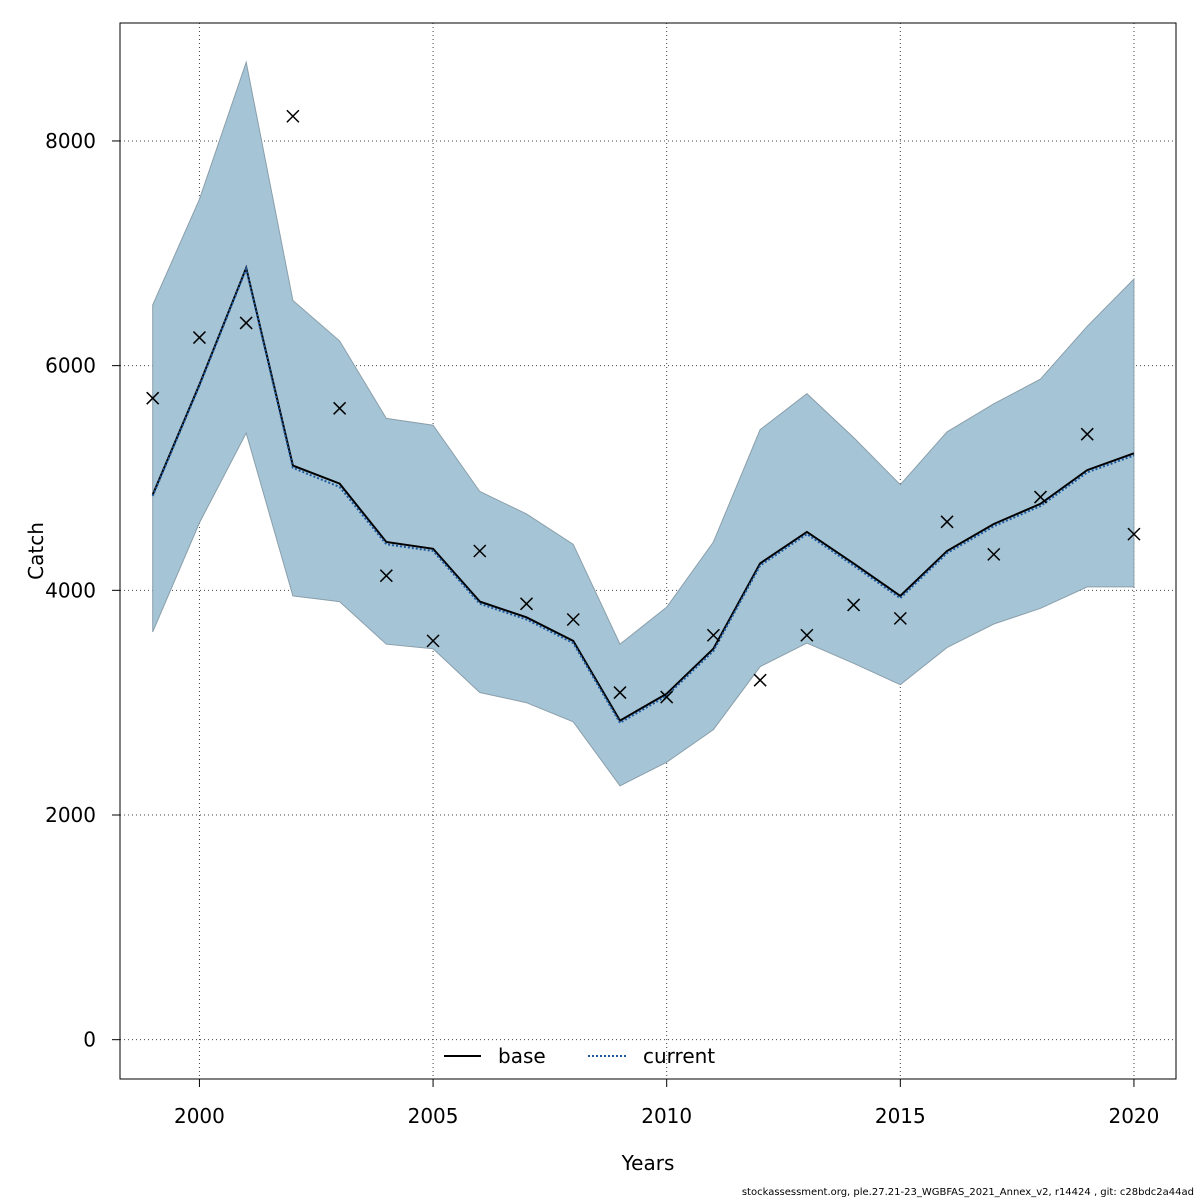 Image resolution: width=1200 pixels, height=1200 pixels. Describe the element at coordinates (89, 1040) in the screenshot. I see `y-tick-label-0: 0` at that location.